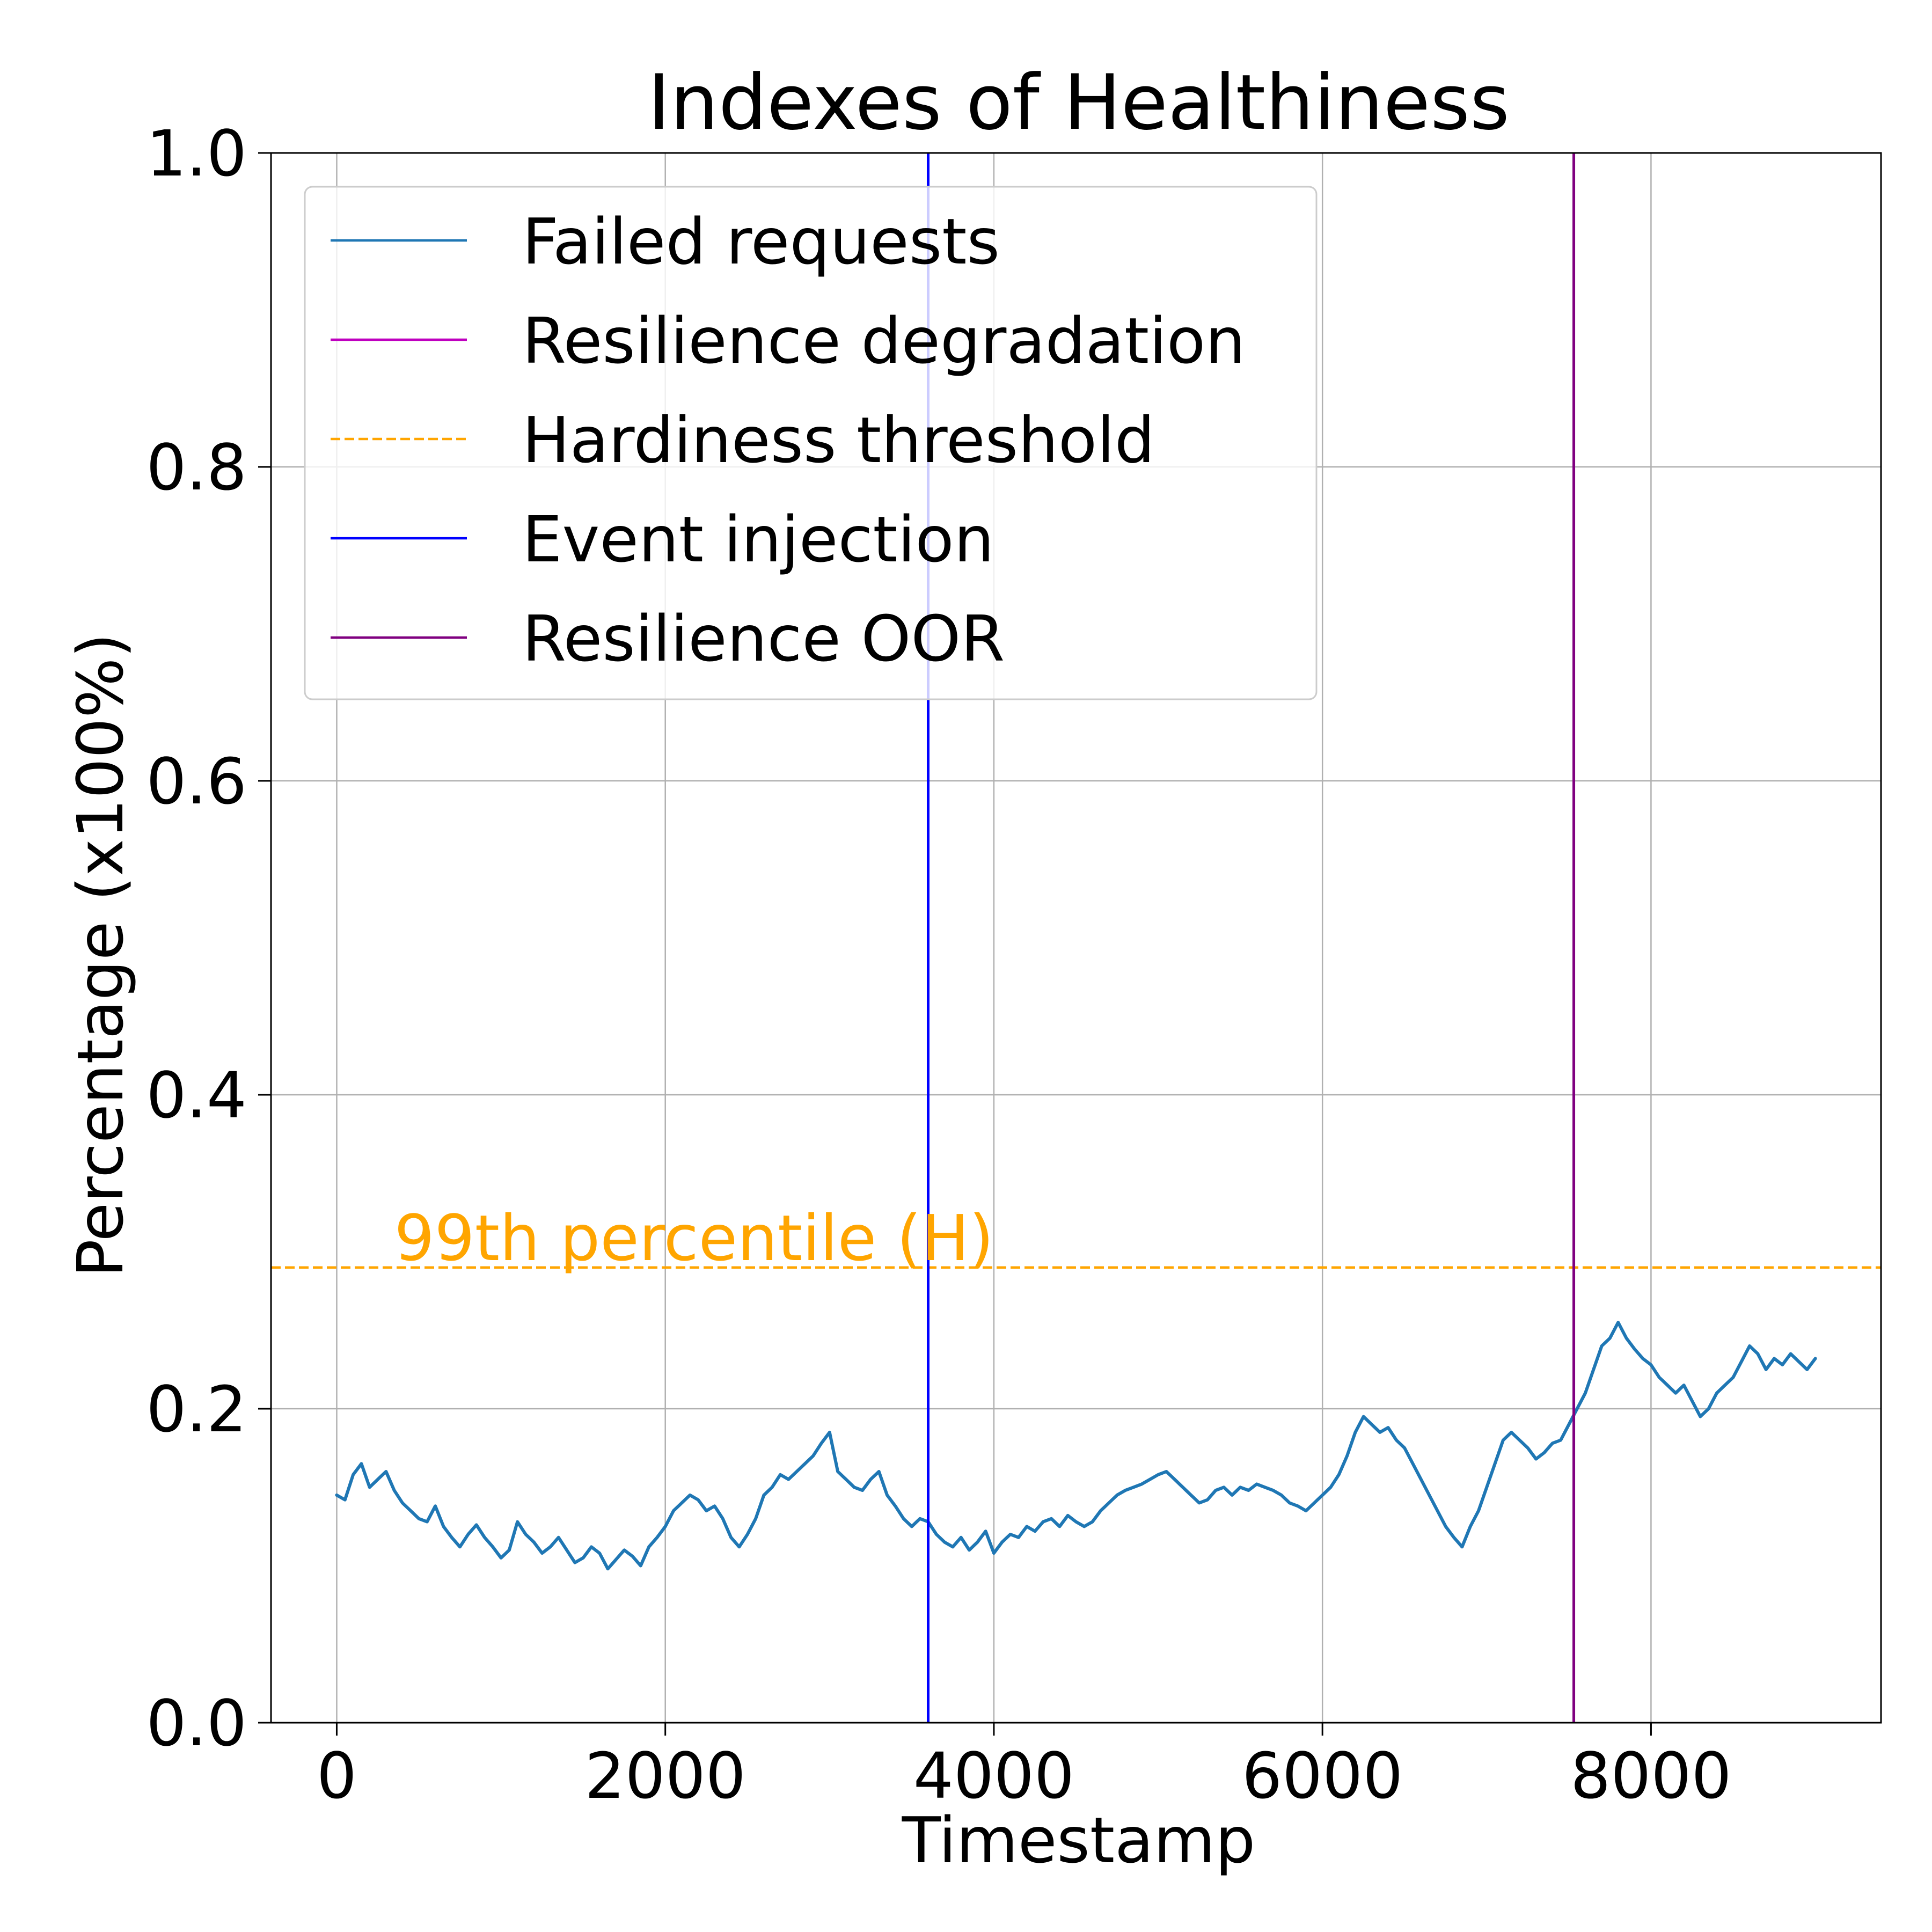 Image resolution: width=1932 pixels, height=1932 pixels. What do you see at coordinates (196, 1095) in the screenshot?
I see `y-tick-label: 0.4` at bounding box center [196, 1095].